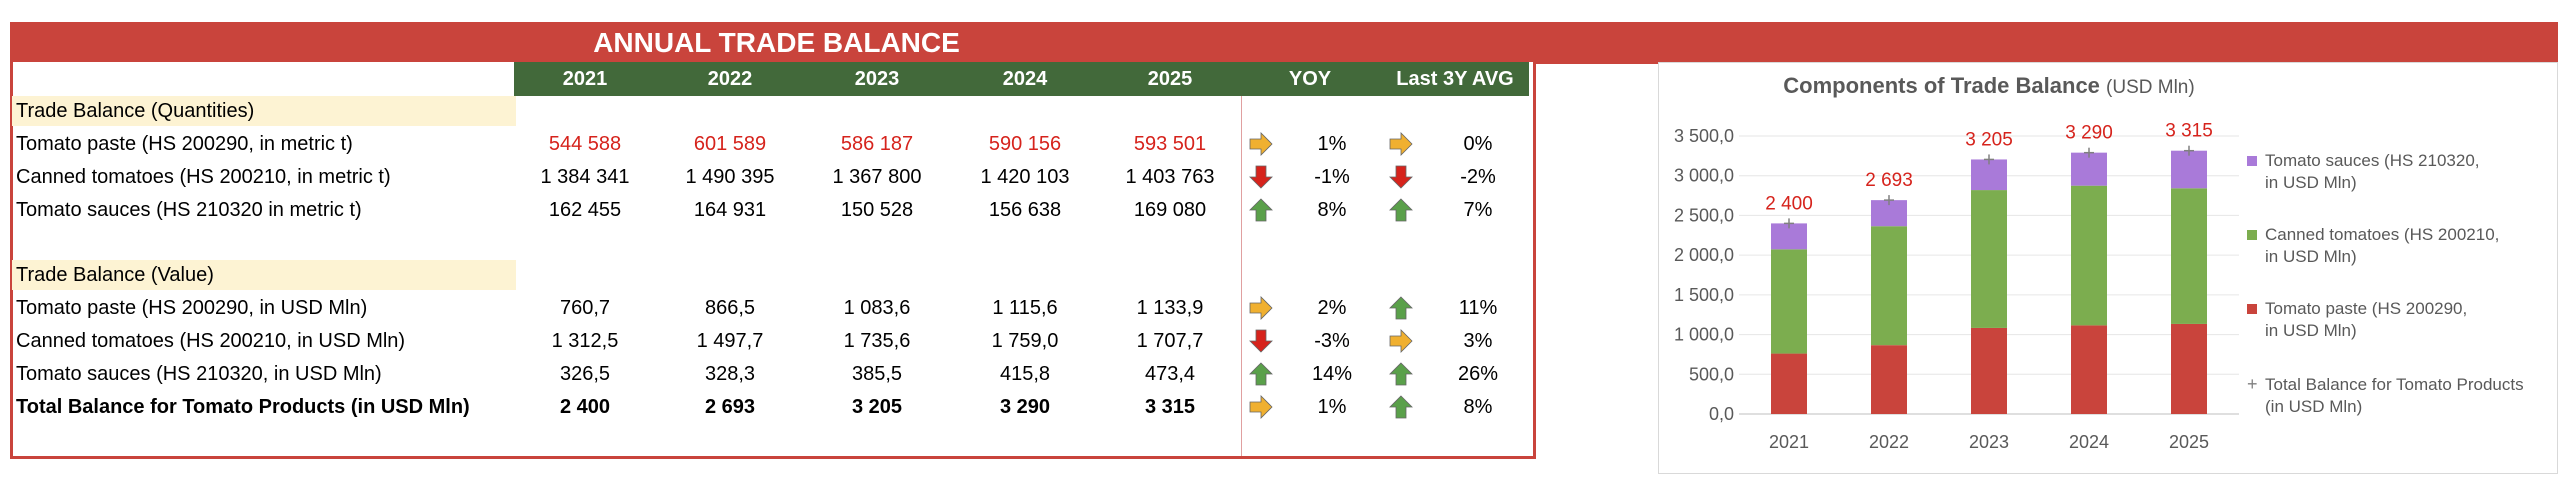  I want to click on avg-value: 3%, so click(1478, 341).